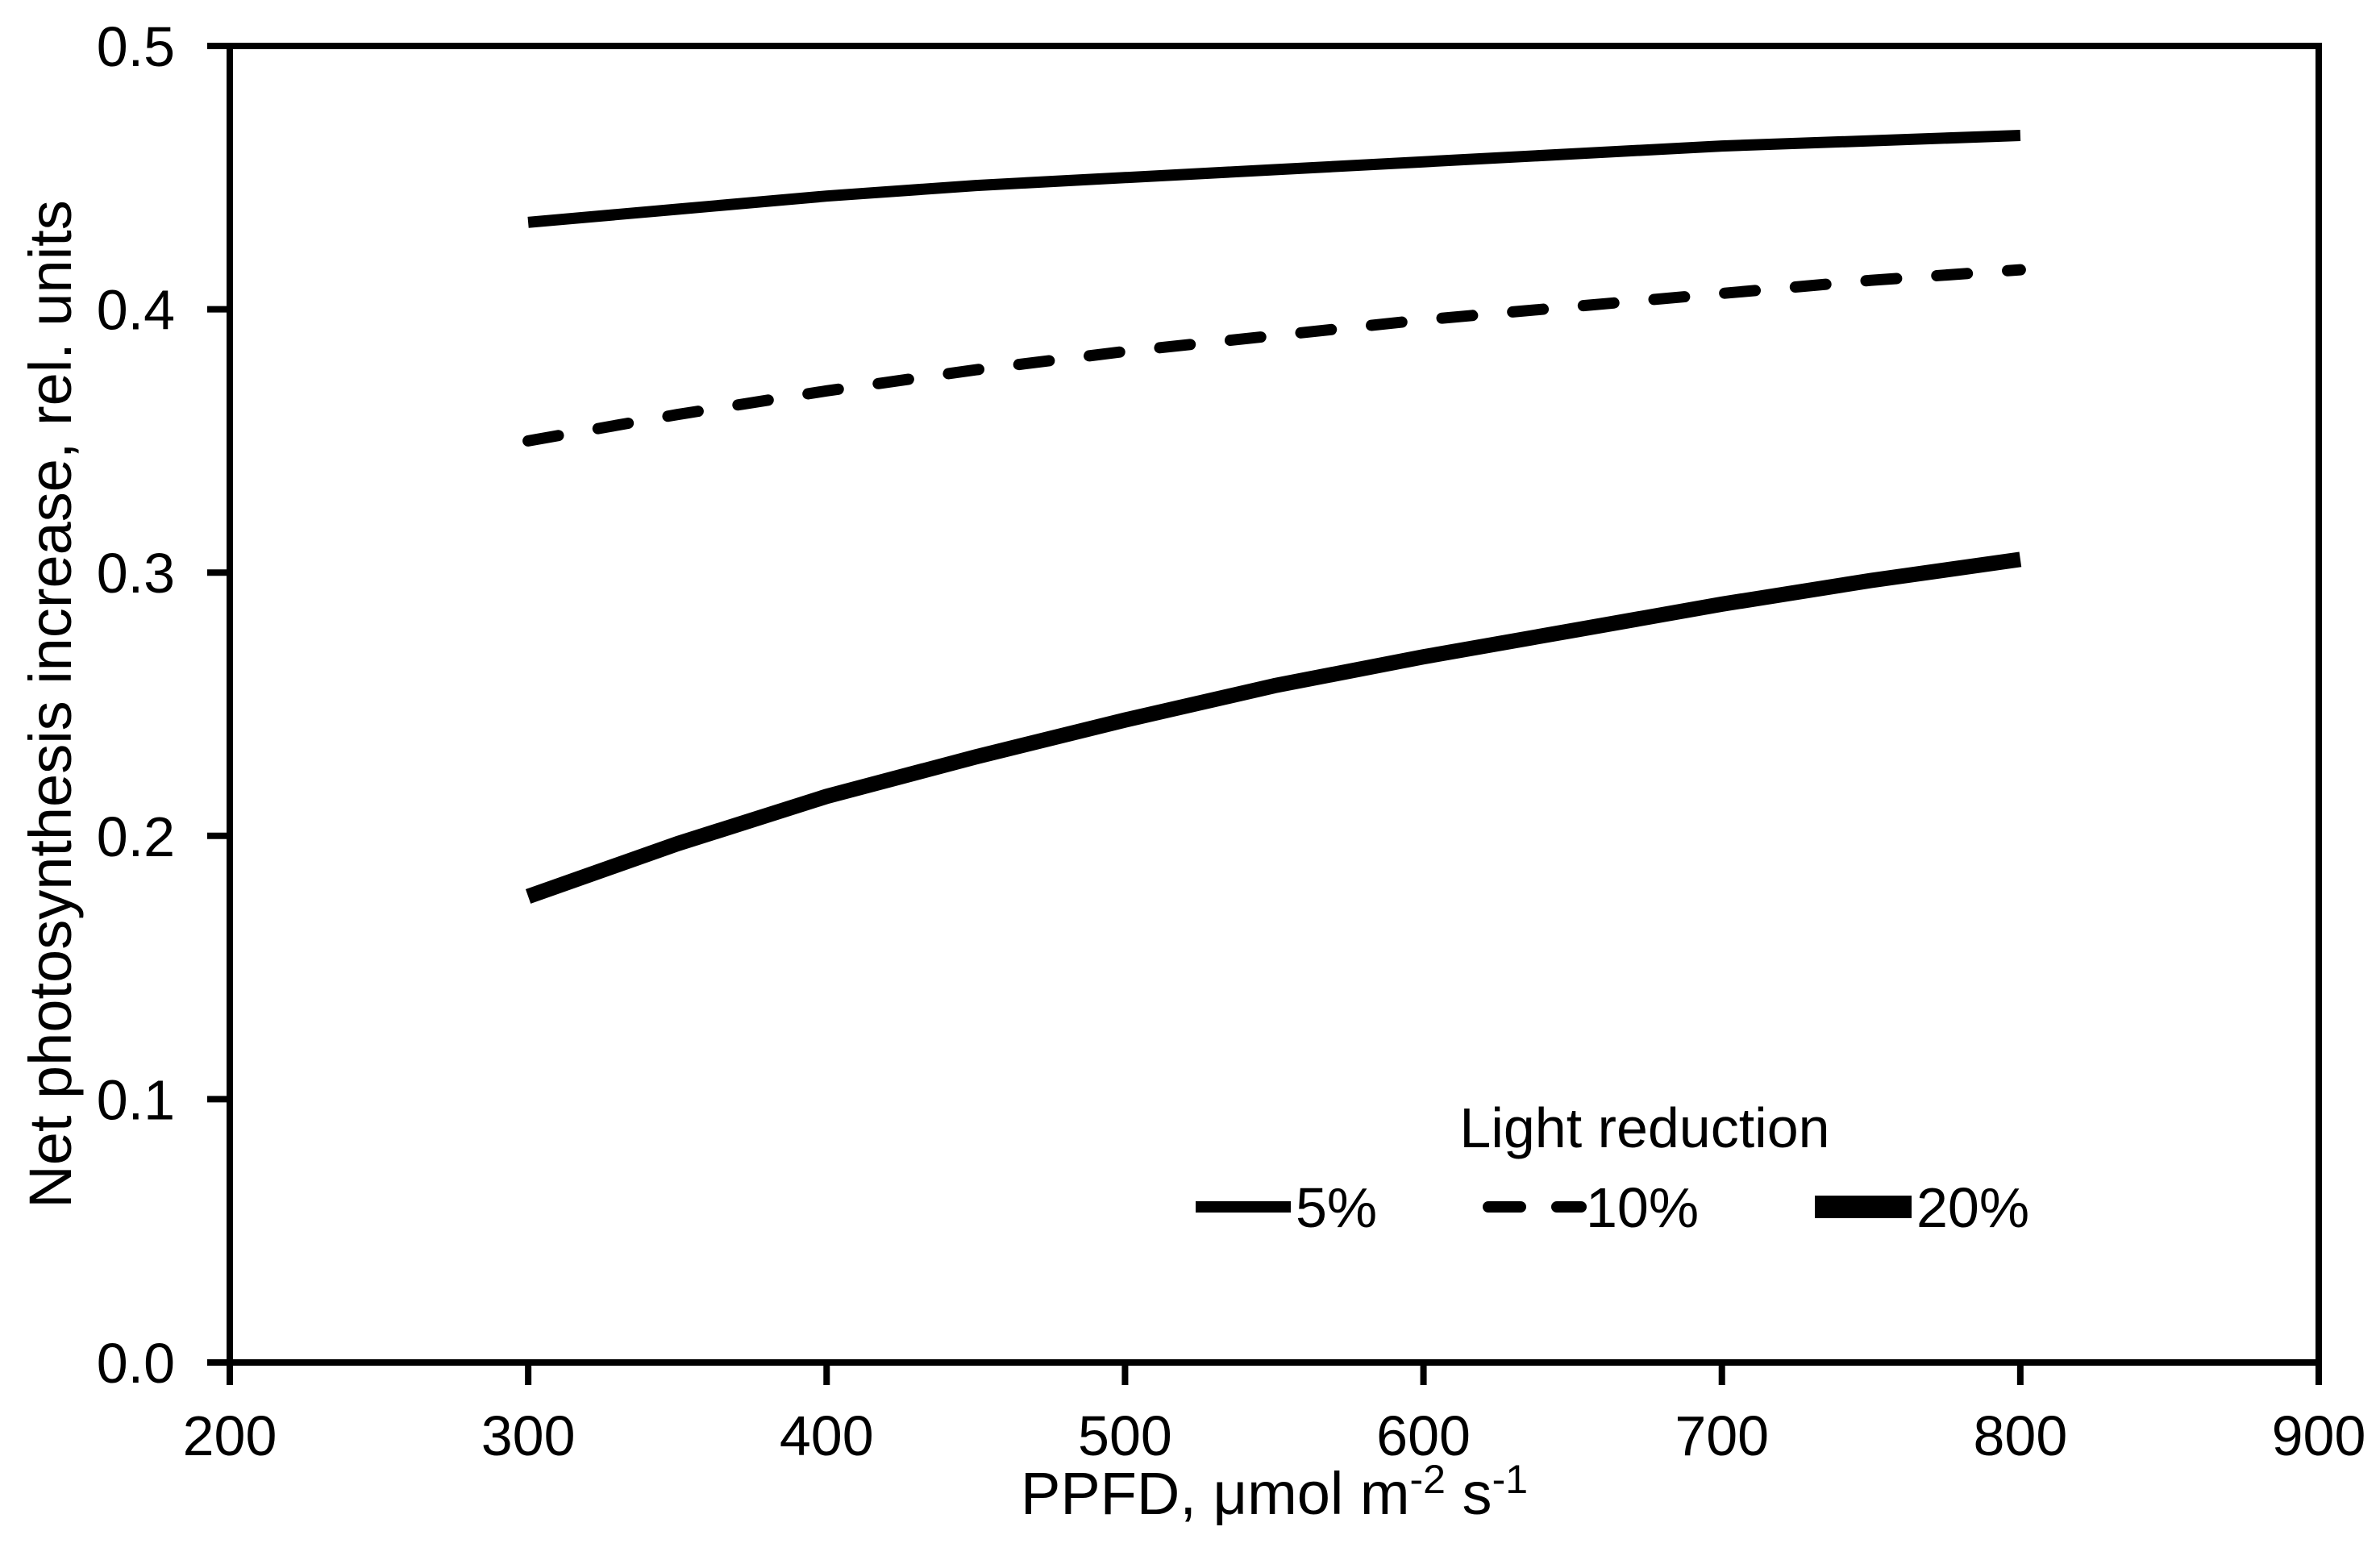  I want to click on x-tick-label: 300, so click(528, 1435).